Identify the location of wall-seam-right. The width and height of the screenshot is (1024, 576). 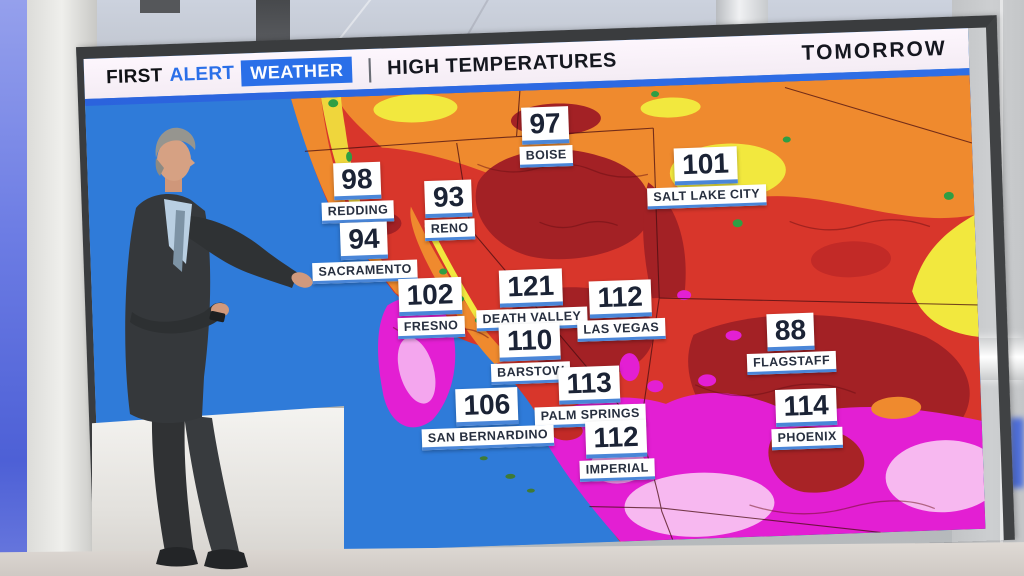
(1001, 288).